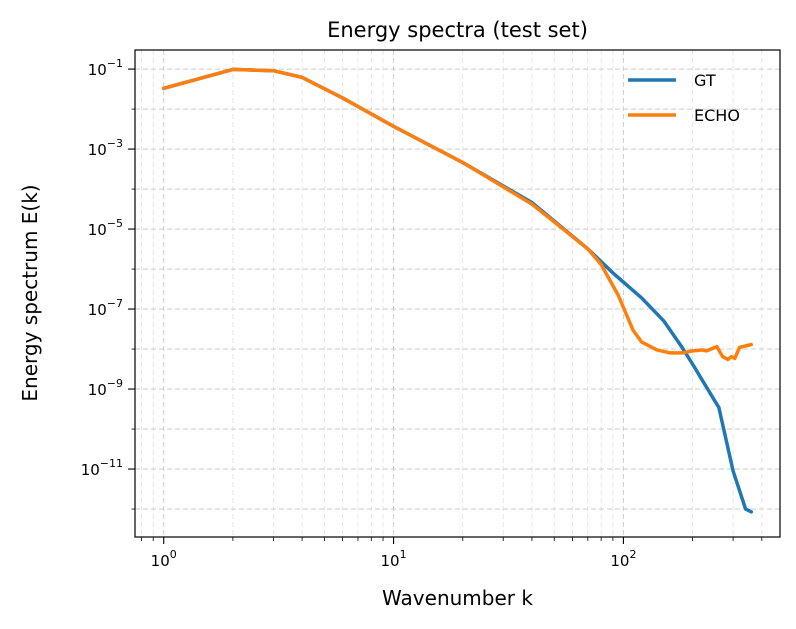 Image resolution: width=796 pixels, height=629 pixels. What do you see at coordinates (102, 468) in the screenshot?
I see `y-tick-label: 10⁻¹¹` at bounding box center [102, 468].